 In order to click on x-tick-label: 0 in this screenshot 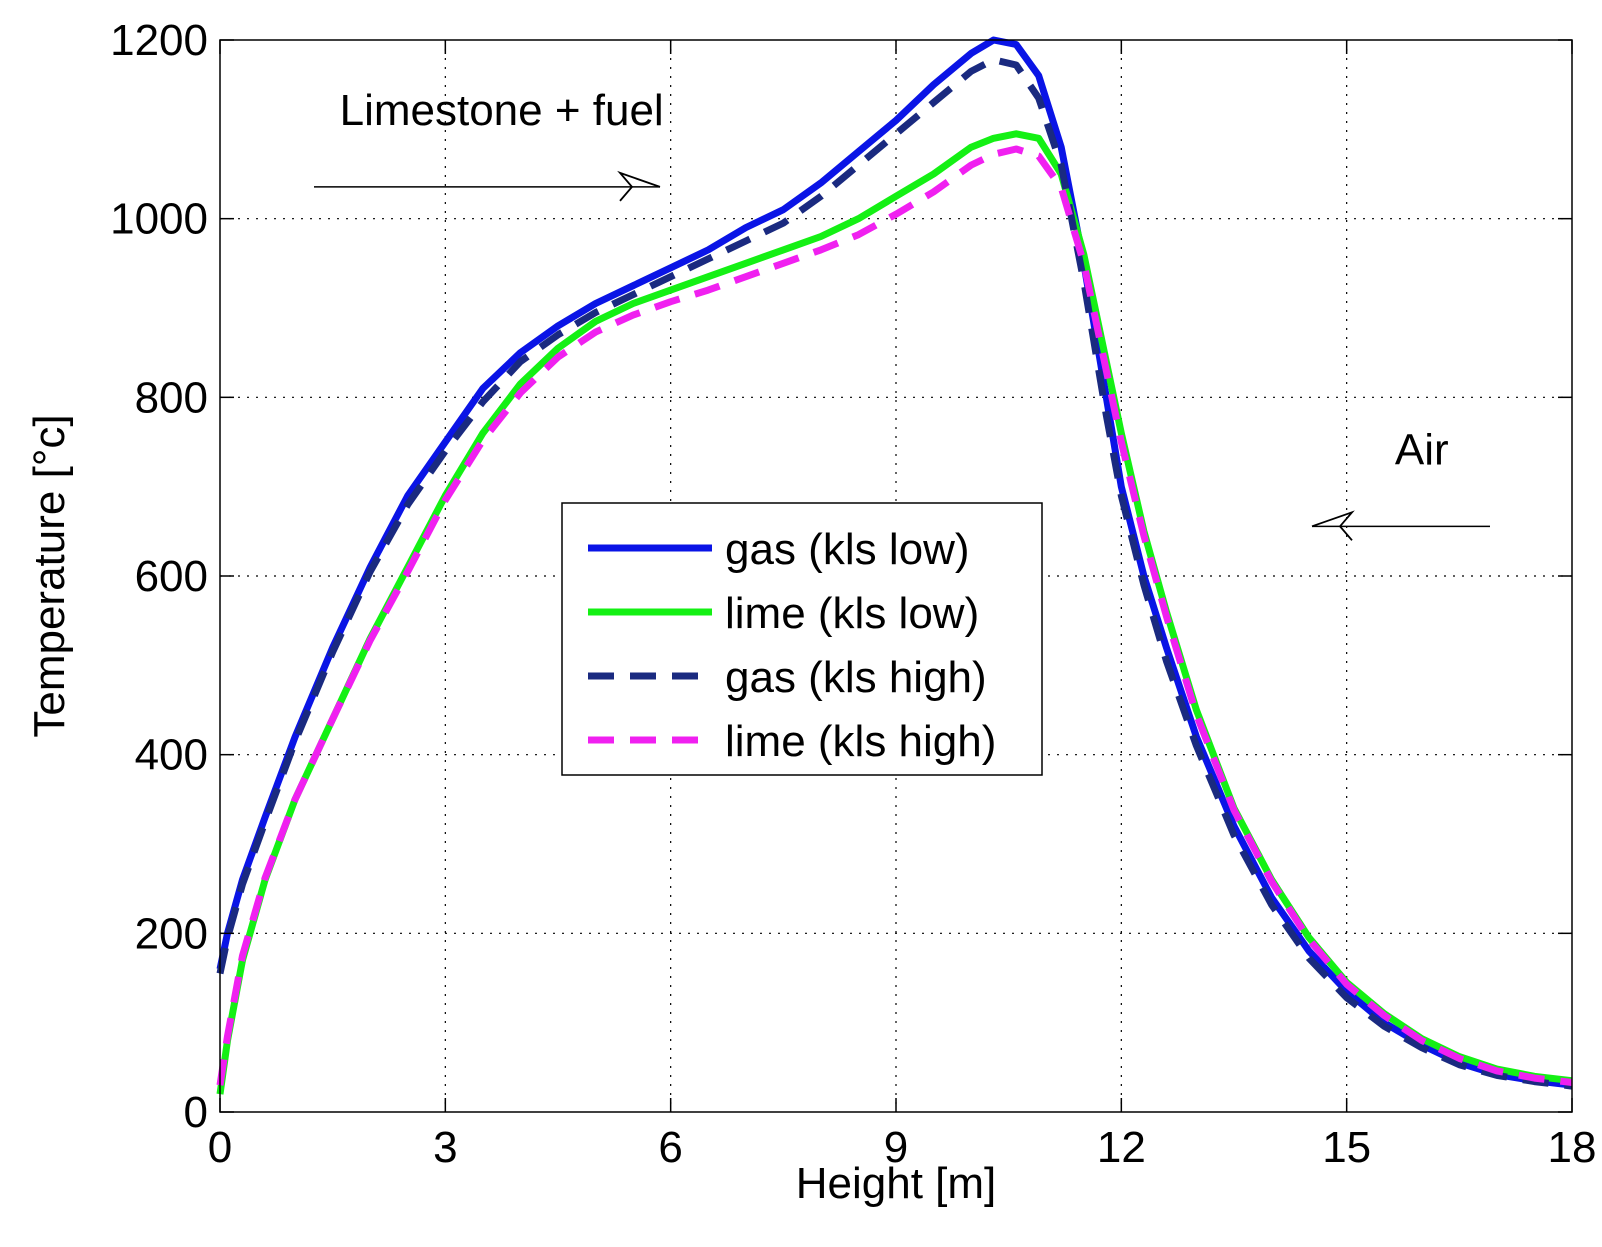, I will do `click(220, 1147)`.